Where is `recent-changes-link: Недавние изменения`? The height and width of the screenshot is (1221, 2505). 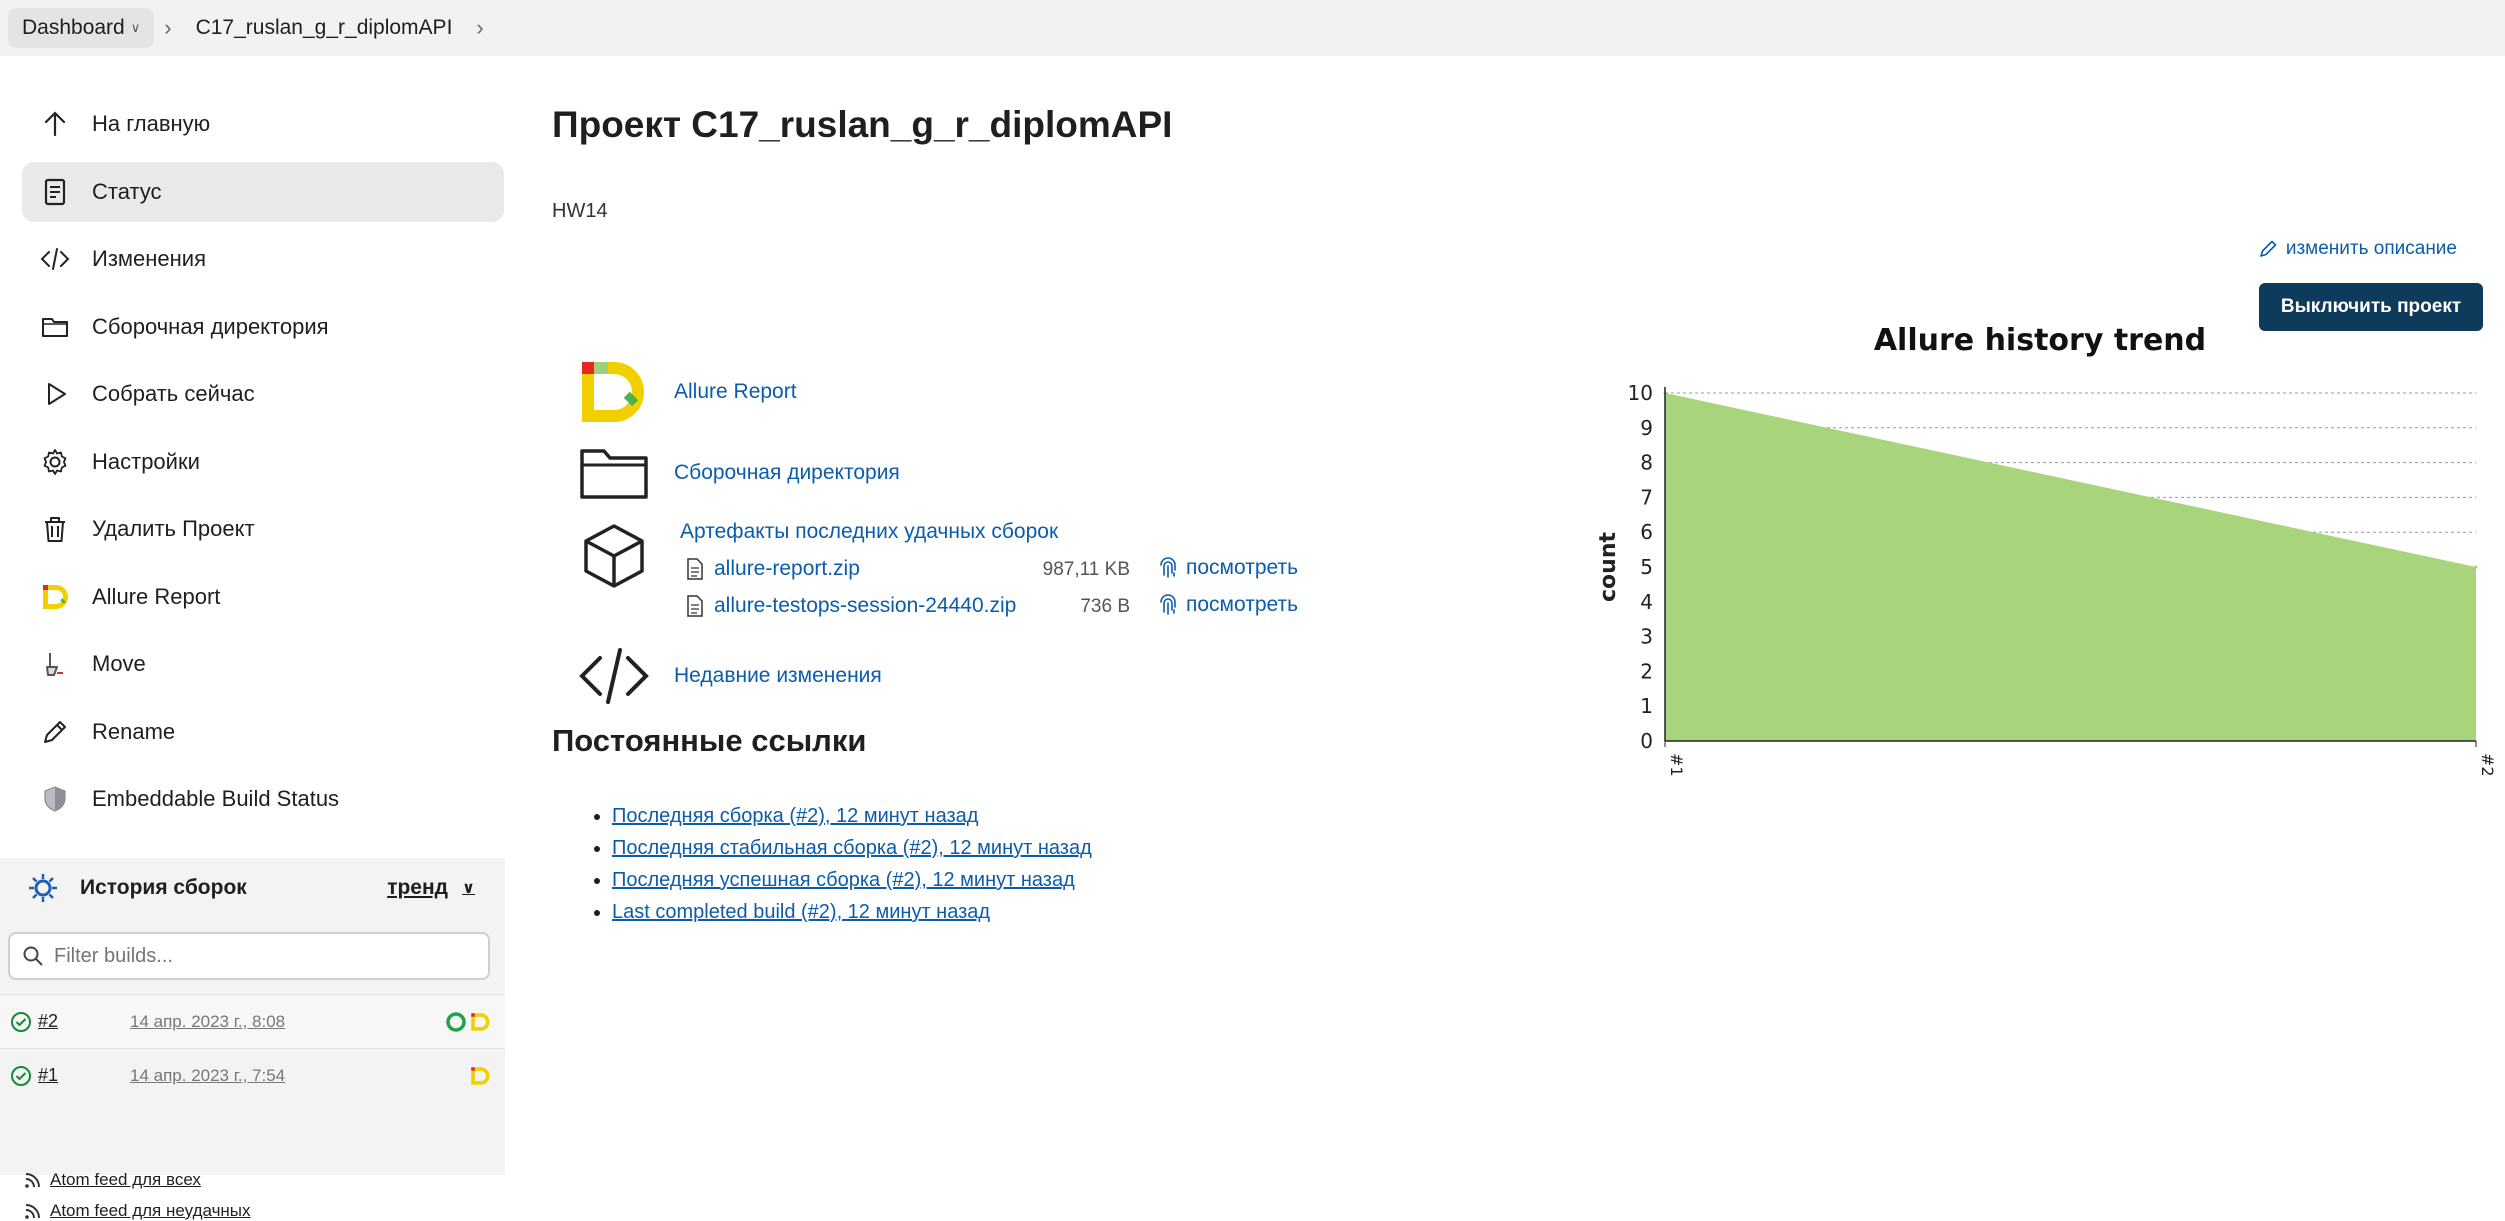
recent-changes-link: Недавние изменения is located at coordinates (778, 675).